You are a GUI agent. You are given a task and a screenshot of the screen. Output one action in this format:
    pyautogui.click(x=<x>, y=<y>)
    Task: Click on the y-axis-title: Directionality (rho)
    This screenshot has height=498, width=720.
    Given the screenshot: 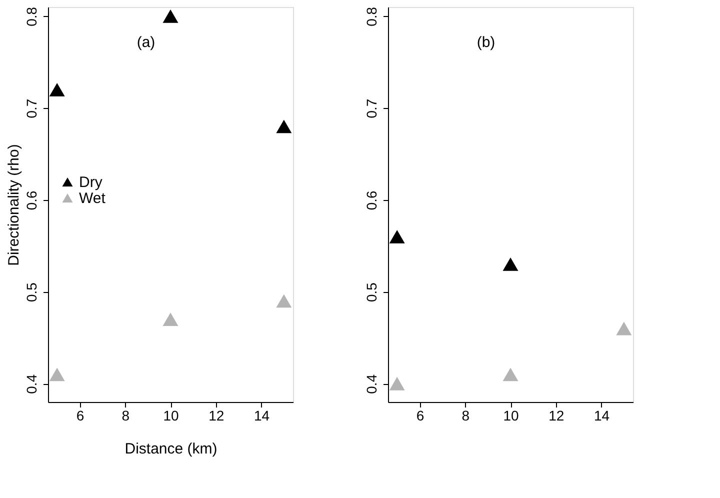 What is the action you would take?
    pyautogui.click(x=14, y=205)
    